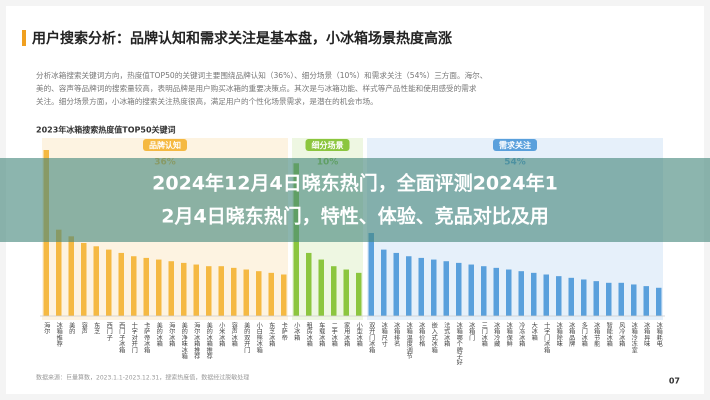  I want to click on x-tick-label: 智能冰箱, so click(608, 334).